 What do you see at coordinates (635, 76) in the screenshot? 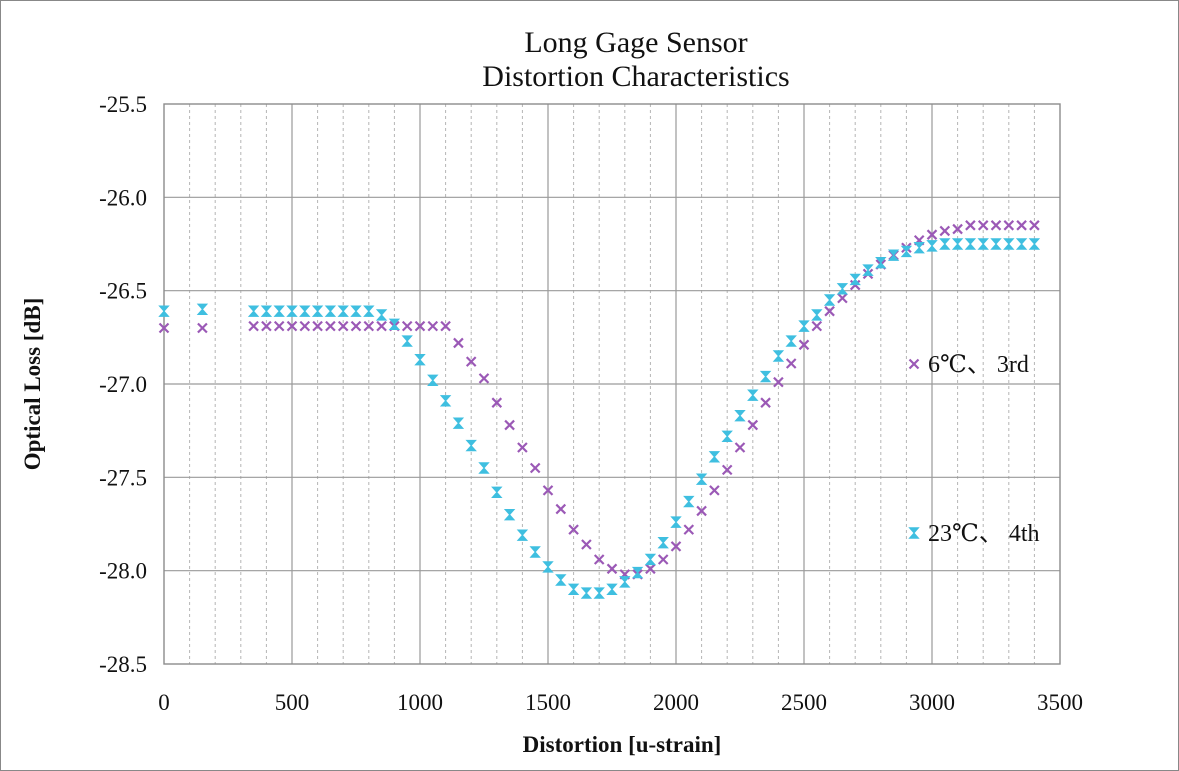
I see `chart-title-line: Distortion Characteristics` at bounding box center [635, 76].